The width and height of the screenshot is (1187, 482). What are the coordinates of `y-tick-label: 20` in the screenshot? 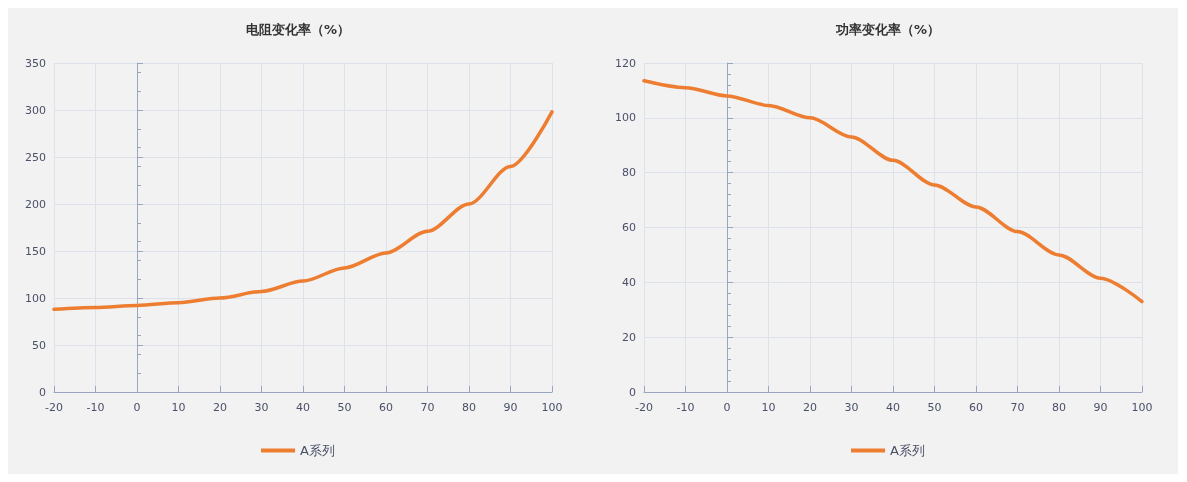 It's located at (629, 337).